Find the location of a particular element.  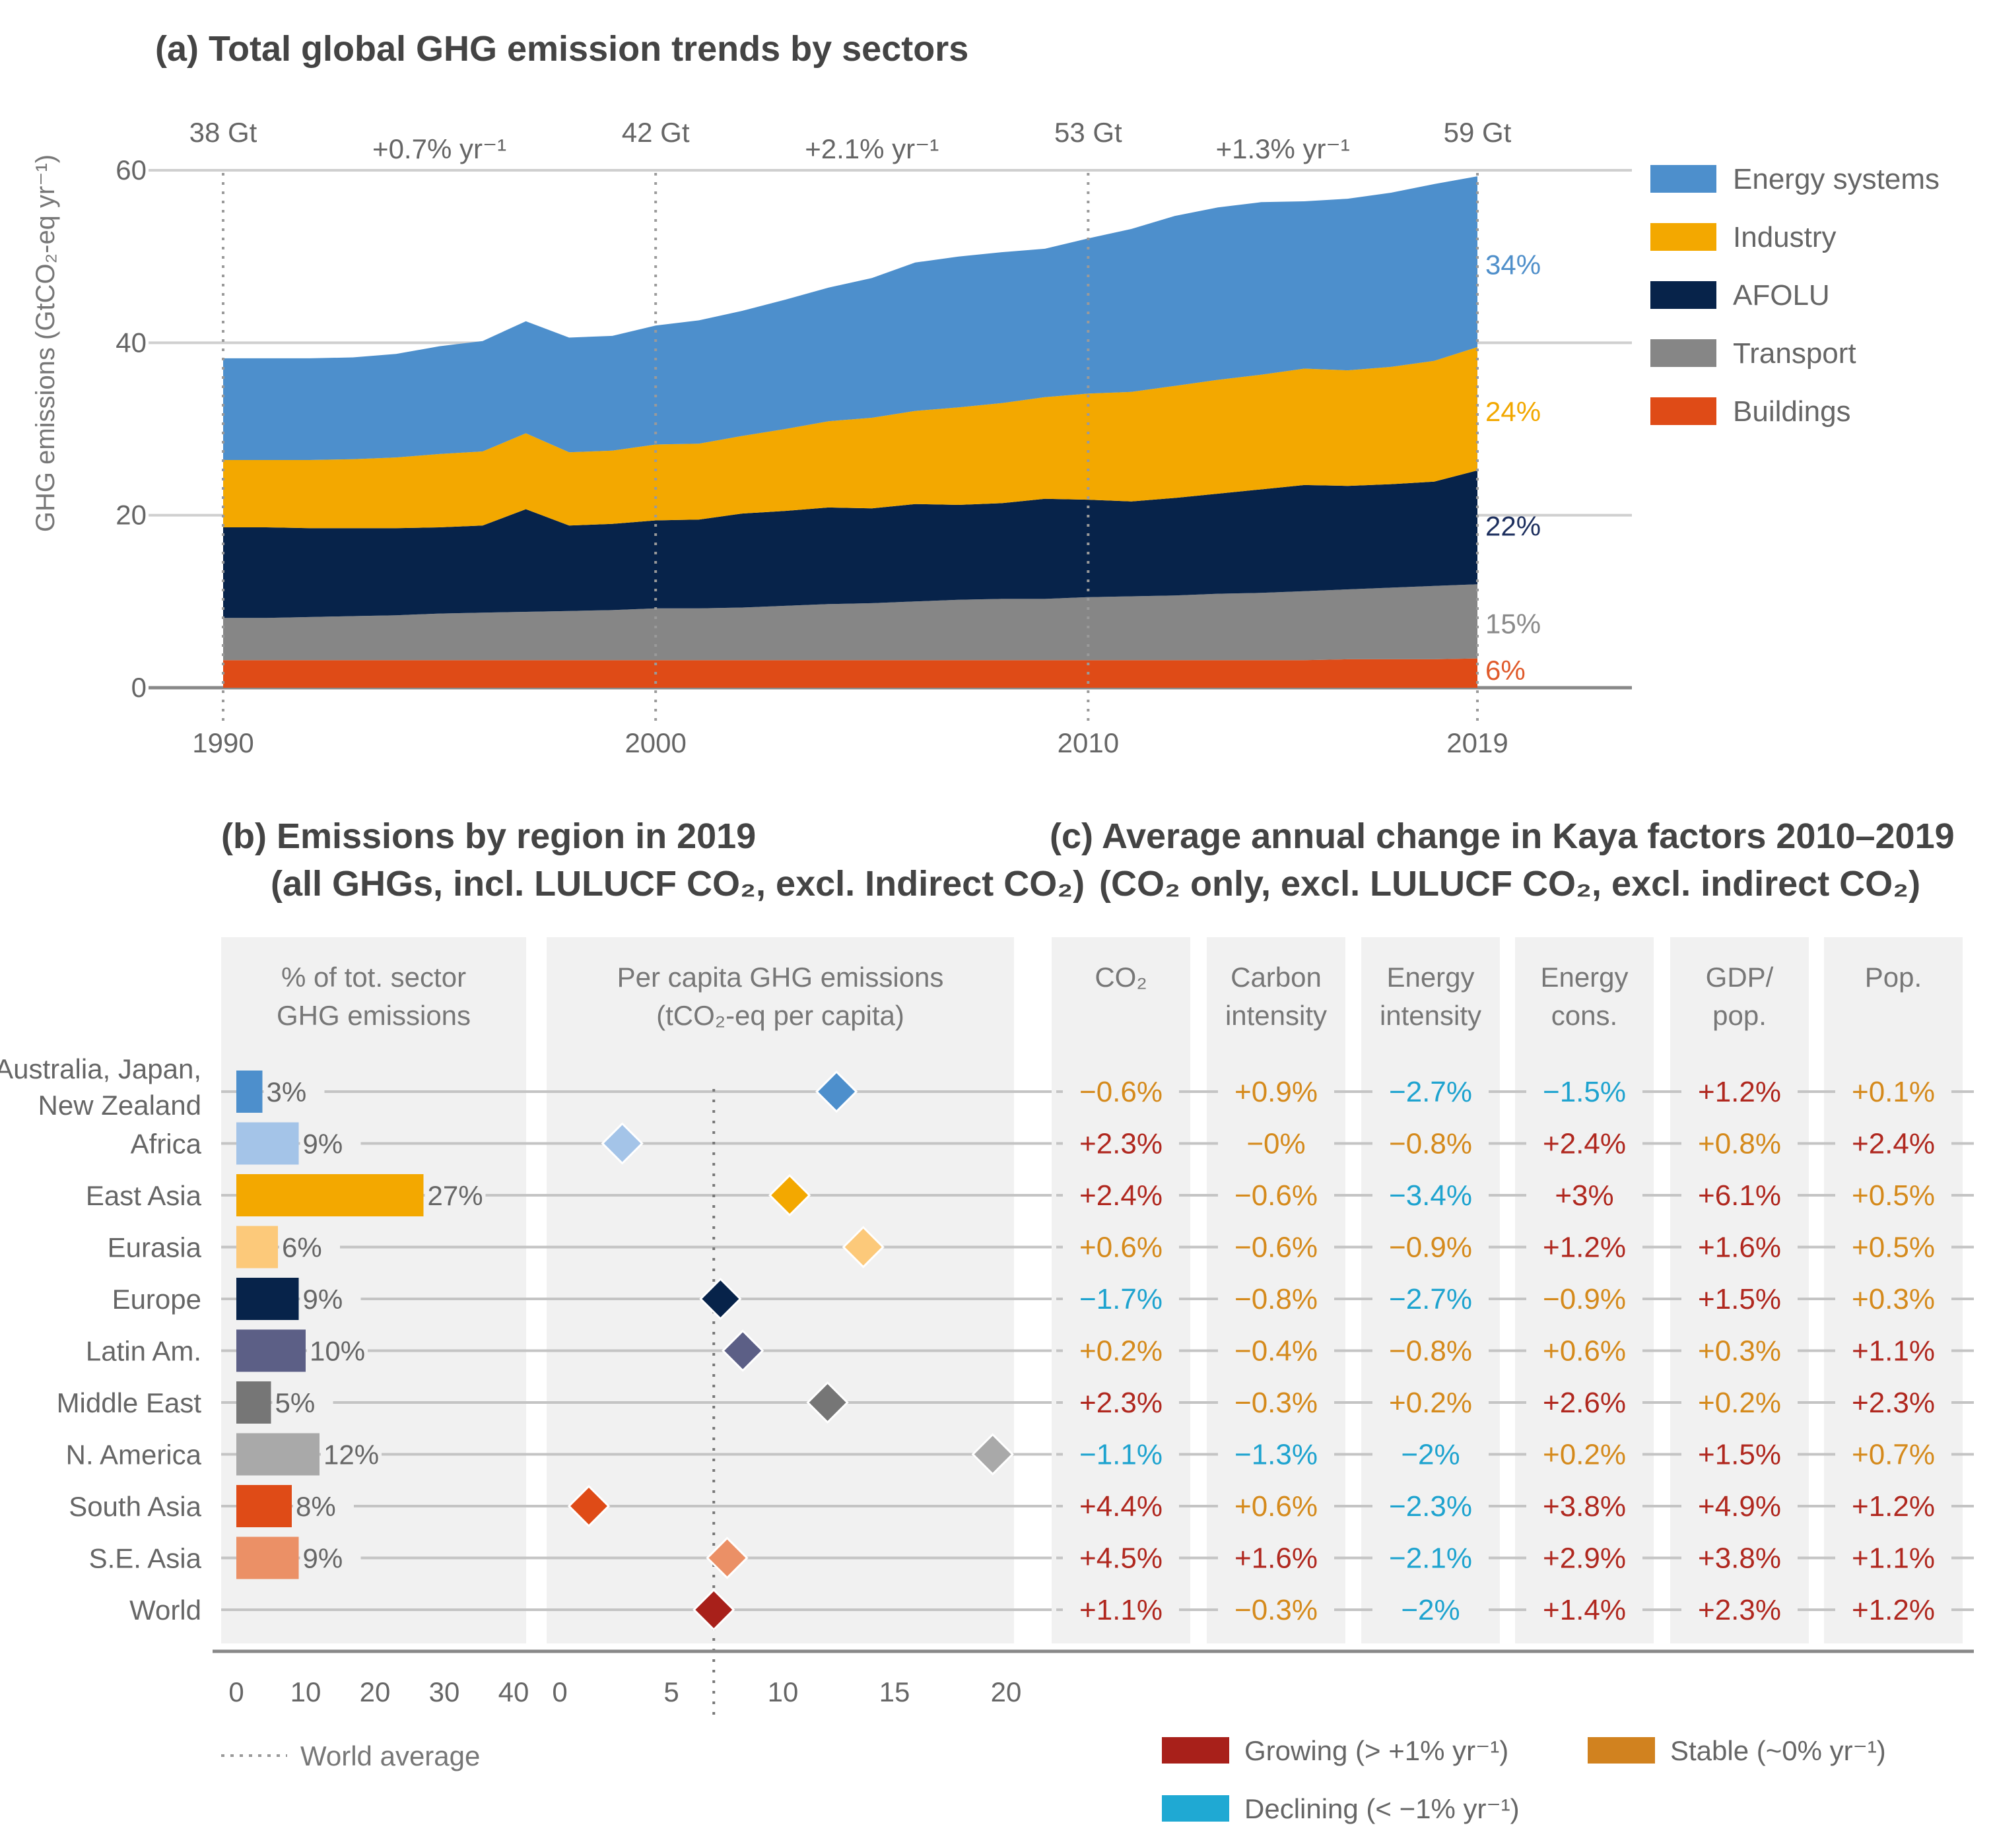

panel-b-col1-header-1: % of tot. sector is located at coordinates (373, 977).